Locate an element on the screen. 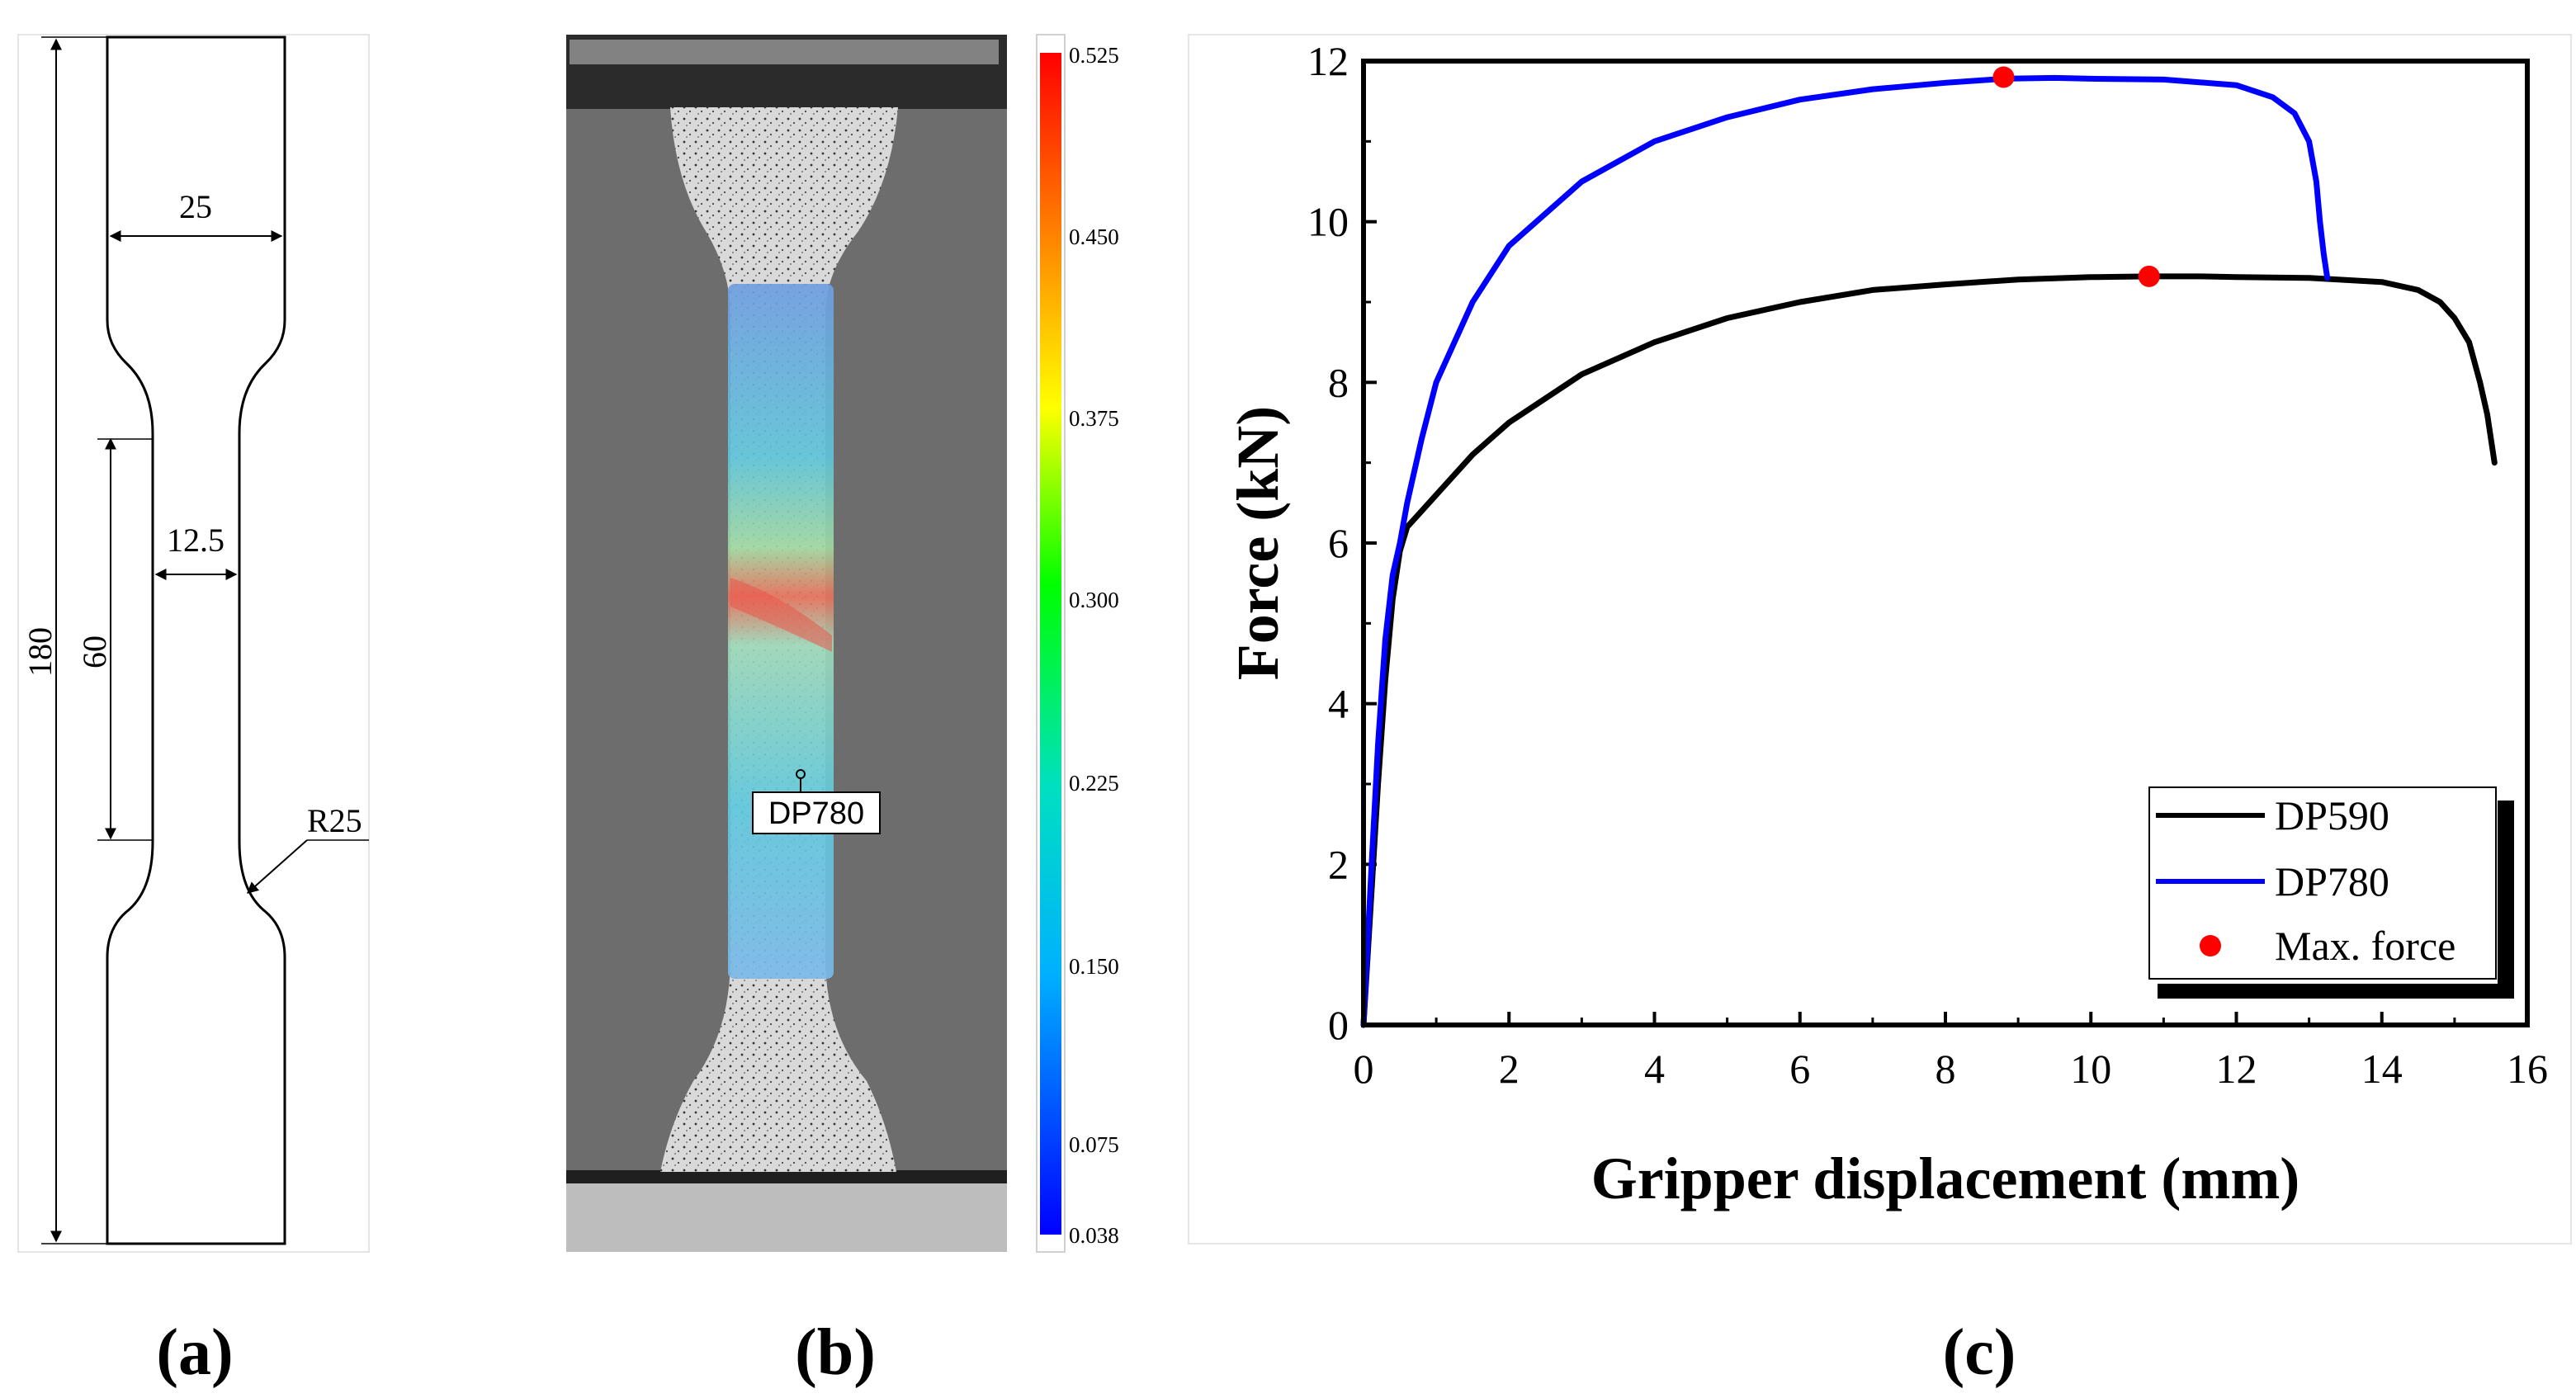 The width and height of the screenshot is (2576, 1398). total-length-label: 180 is located at coordinates (40, 652).